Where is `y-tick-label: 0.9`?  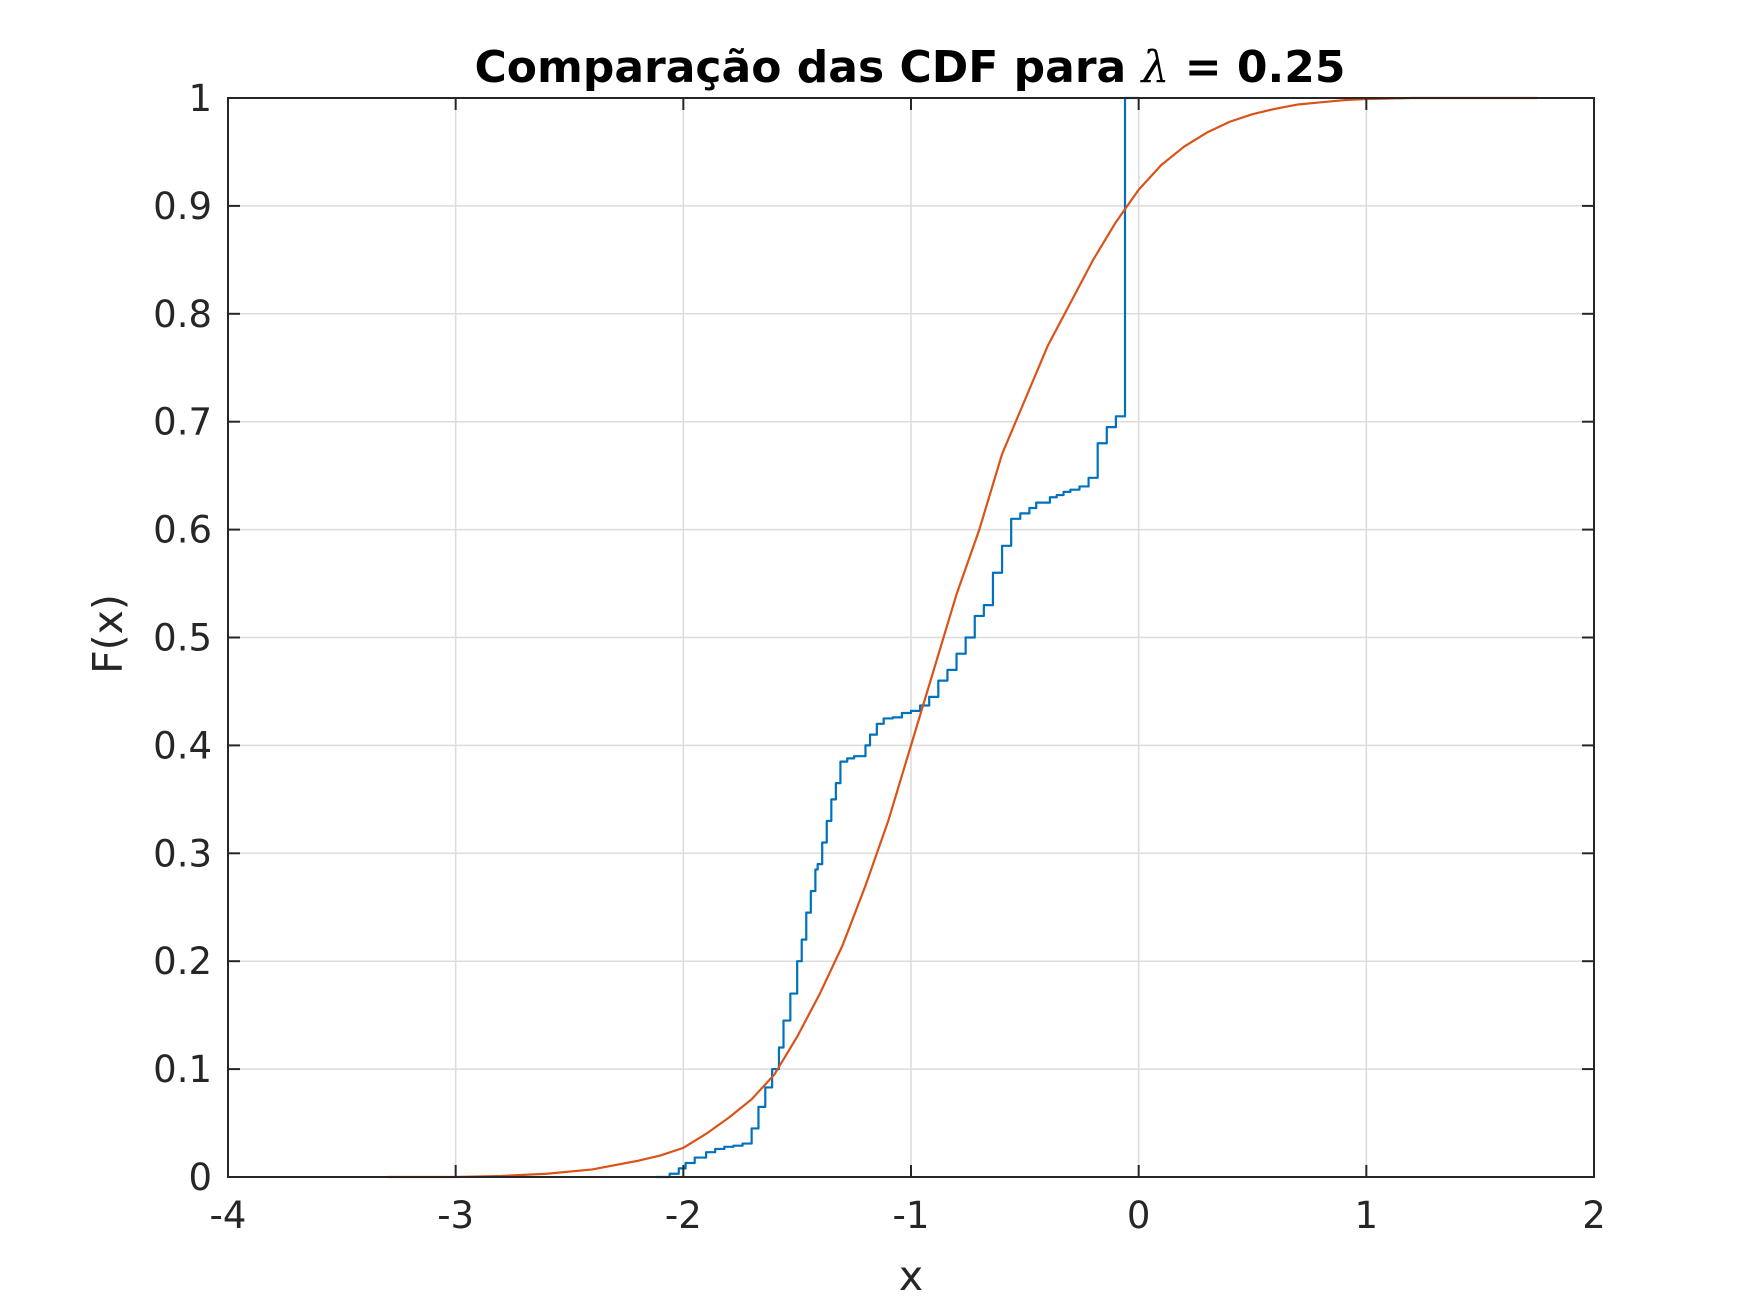 y-tick-label: 0.9 is located at coordinates (182, 206).